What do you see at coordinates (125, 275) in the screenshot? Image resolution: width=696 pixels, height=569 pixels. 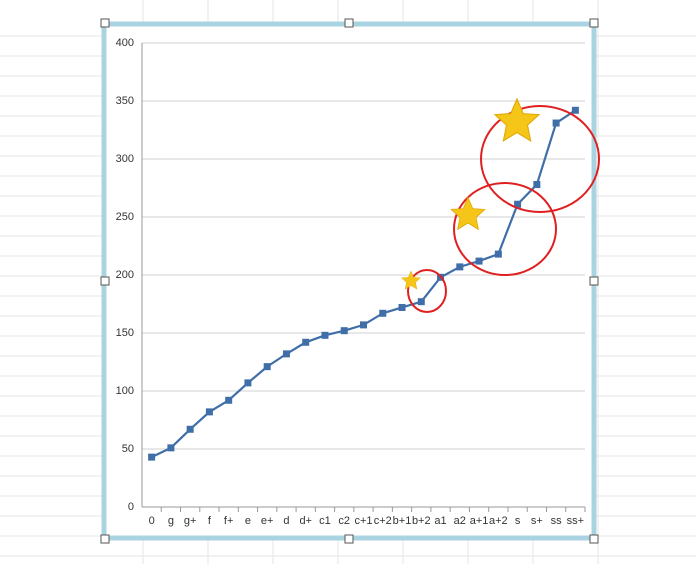 I see `y-tick-label: 200` at bounding box center [125, 275].